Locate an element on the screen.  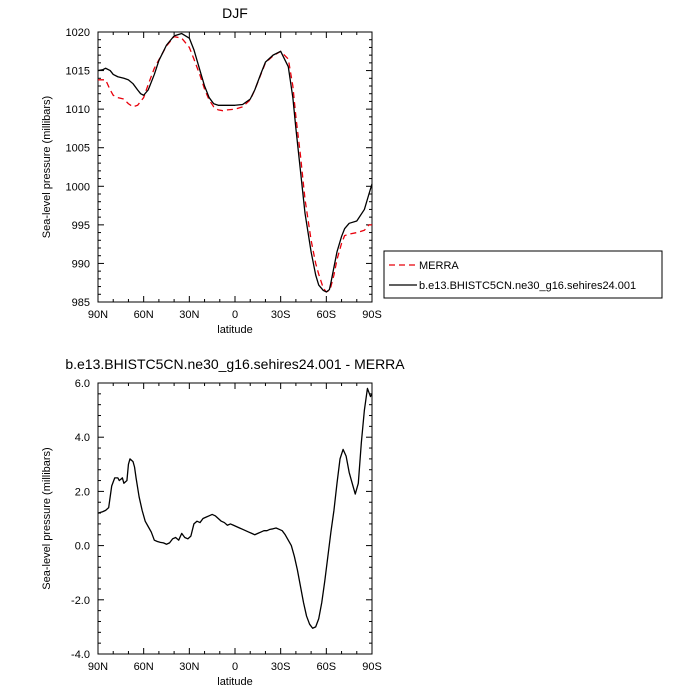
y-tick-label: 990 is located at coordinates (81, 264).